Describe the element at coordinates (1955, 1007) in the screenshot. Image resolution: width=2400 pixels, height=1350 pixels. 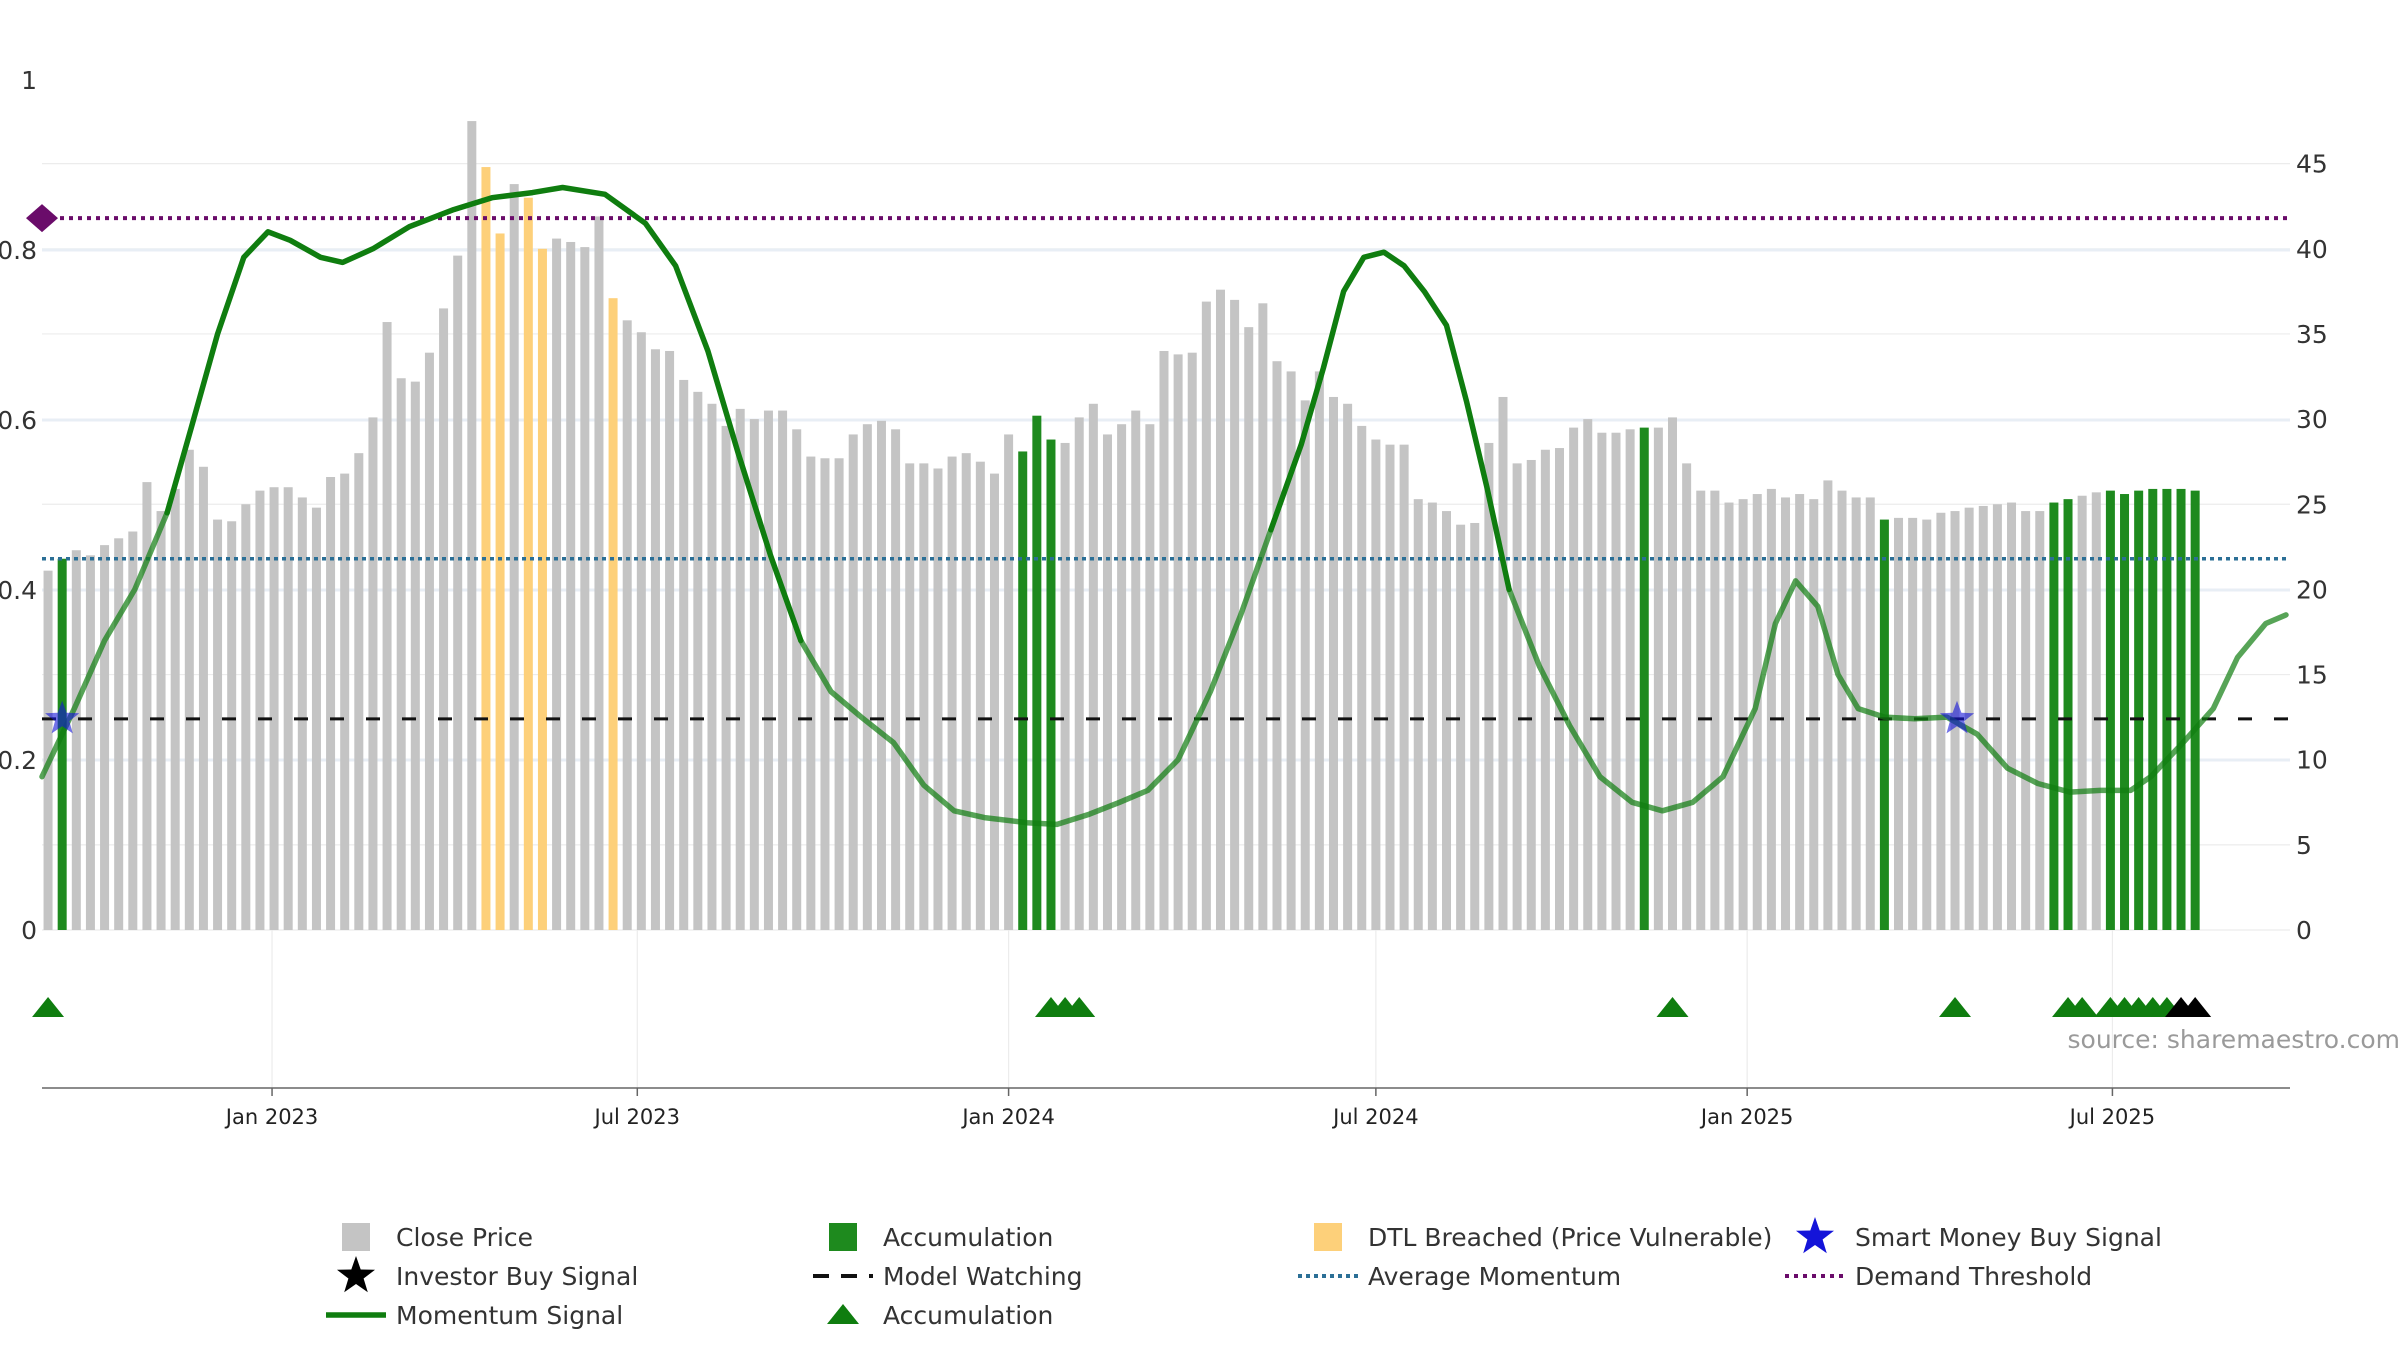
I see `accumulation-marker-triangle` at that location.